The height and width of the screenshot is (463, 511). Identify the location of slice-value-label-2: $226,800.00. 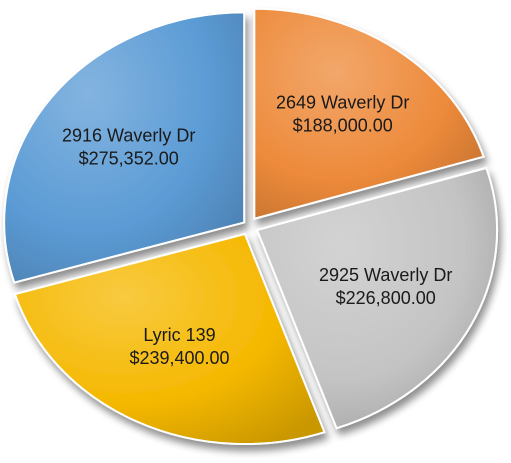
(386, 298).